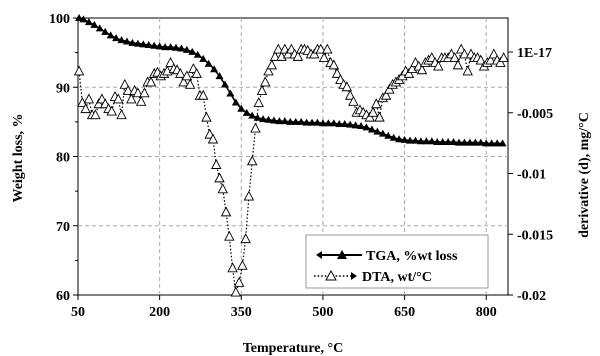 This screenshot has height=356, width=600. Describe the element at coordinates (63, 88) in the screenshot. I see `y-left-tick-label: 90` at that location.